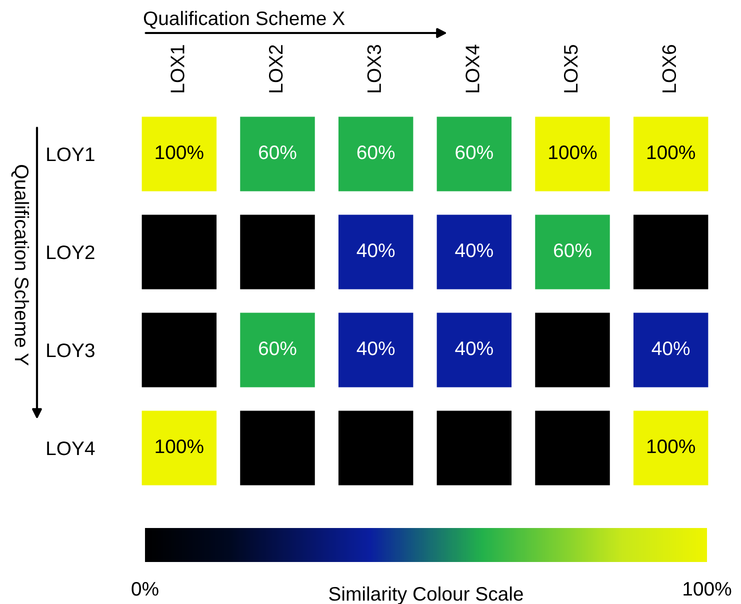 The height and width of the screenshot is (604, 741). Describe the element at coordinates (708, 589) in the screenshot. I see `color-bar-label: 100%` at that location.